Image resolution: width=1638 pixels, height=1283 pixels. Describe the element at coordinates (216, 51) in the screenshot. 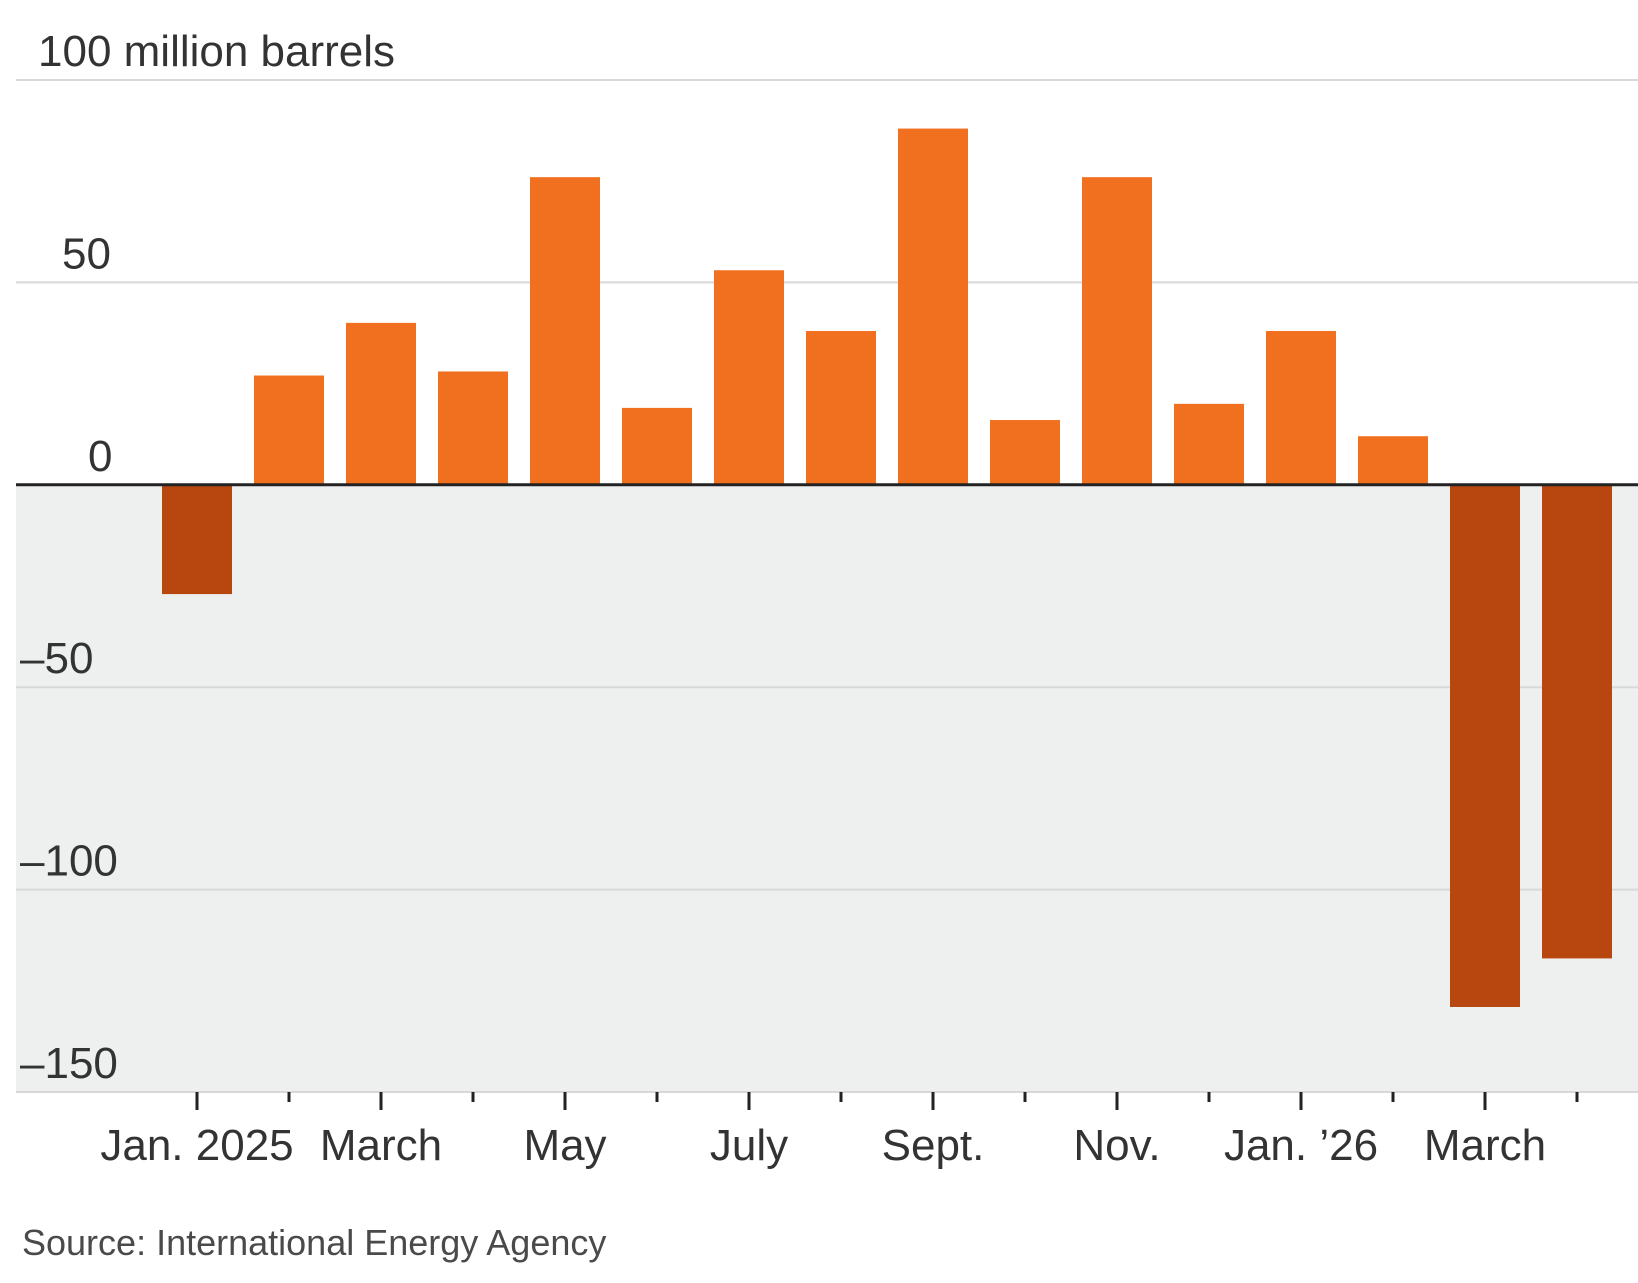

I see `unit-label: 100 million barrels` at that location.